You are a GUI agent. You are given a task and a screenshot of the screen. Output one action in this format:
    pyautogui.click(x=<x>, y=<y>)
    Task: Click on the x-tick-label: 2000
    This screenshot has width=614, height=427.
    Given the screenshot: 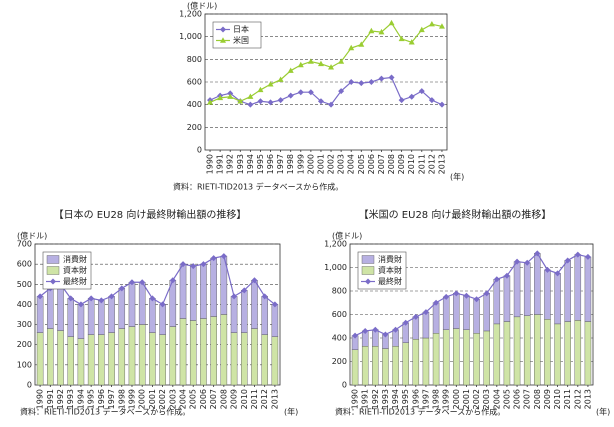 What is the action you would take?
    pyautogui.click(x=142, y=399)
    